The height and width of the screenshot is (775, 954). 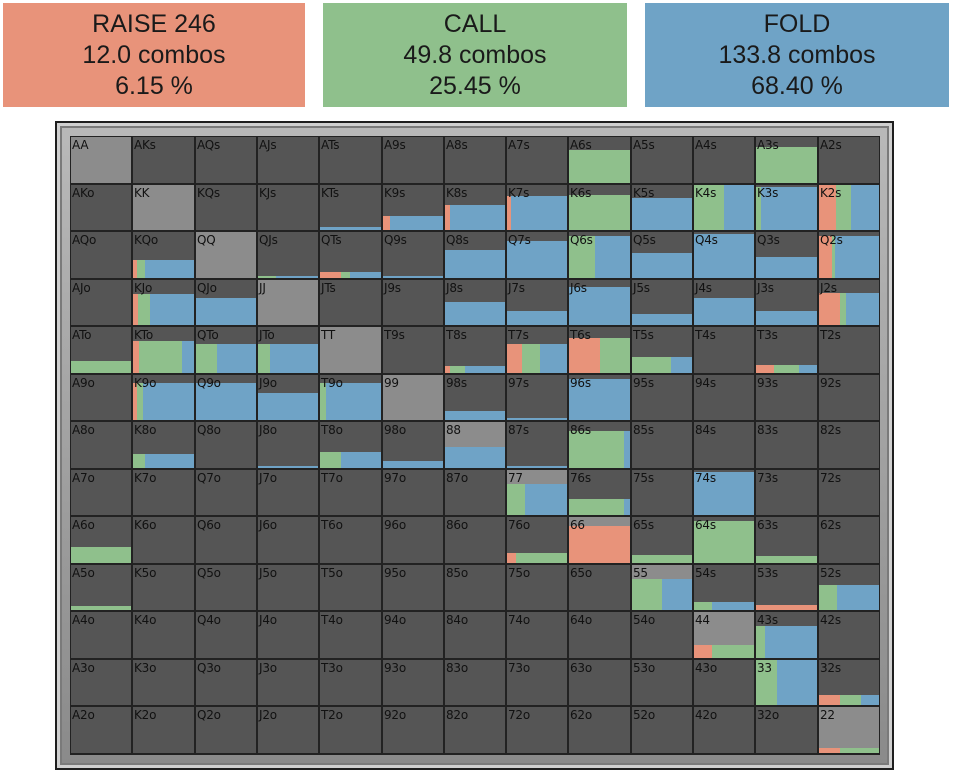 What do you see at coordinates (101, 587) in the screenshot?
I see `hand-cell: A5o` at bounding box center [101, 587].